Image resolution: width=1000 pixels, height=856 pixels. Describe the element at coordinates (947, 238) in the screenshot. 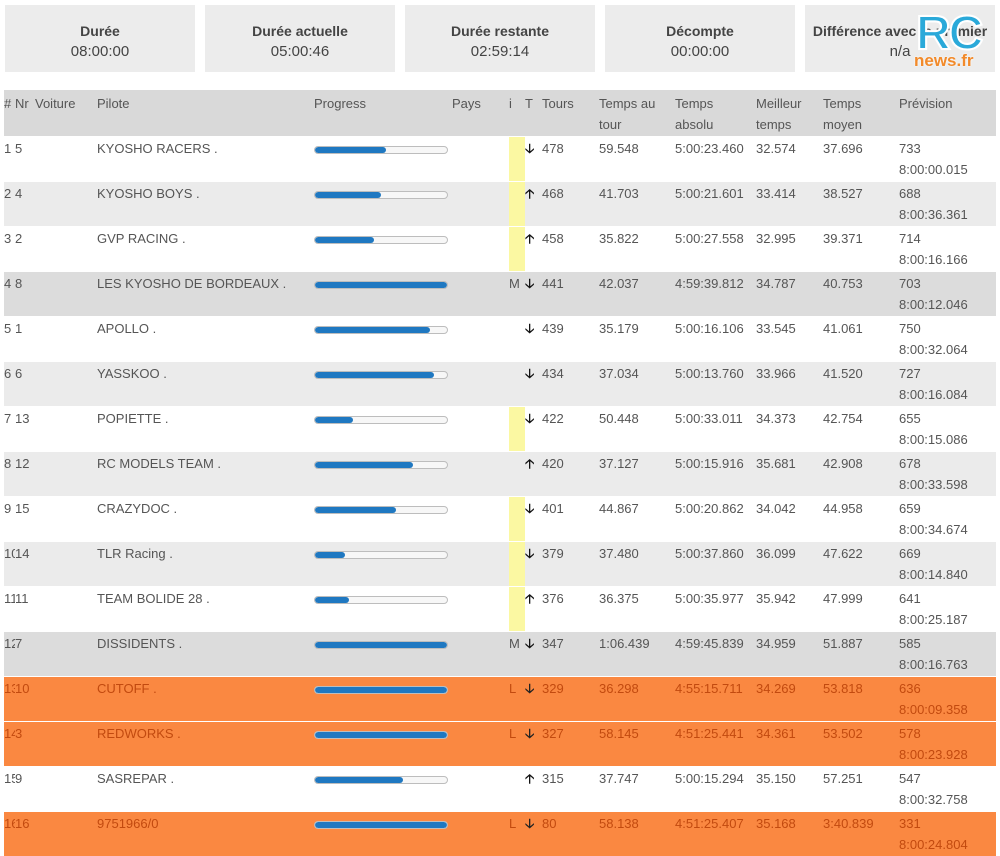

I see `prevision-laps: 714` at that location.